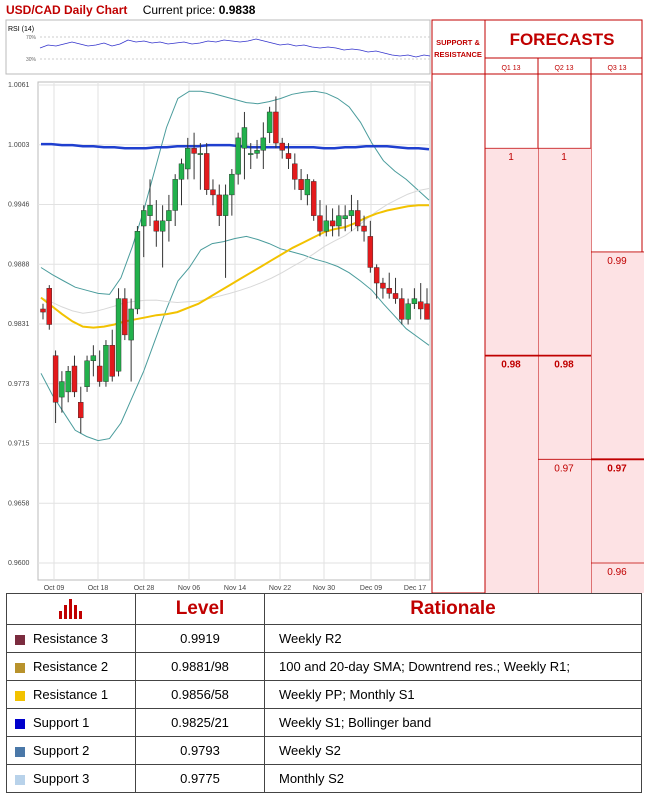  What do you see at coordinates (20, 751) in the screenshot?
I see `support-2-swatch` at bounding box center [20, 751].